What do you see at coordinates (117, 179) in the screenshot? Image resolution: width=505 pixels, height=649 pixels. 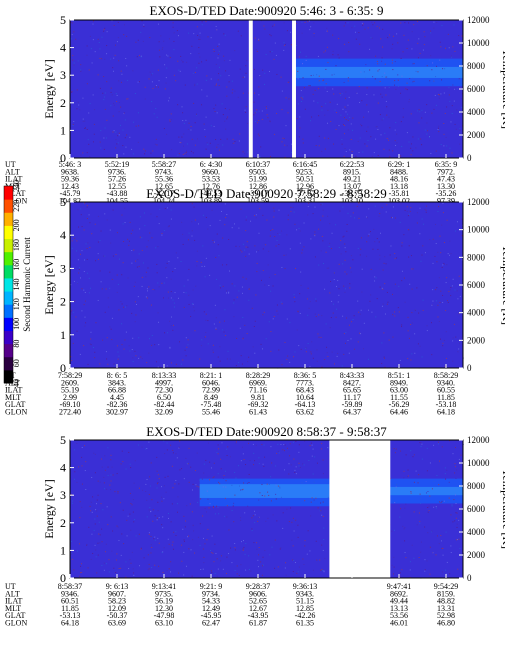 I see `table-cell: 57.26` at bounding box center [117, 179].